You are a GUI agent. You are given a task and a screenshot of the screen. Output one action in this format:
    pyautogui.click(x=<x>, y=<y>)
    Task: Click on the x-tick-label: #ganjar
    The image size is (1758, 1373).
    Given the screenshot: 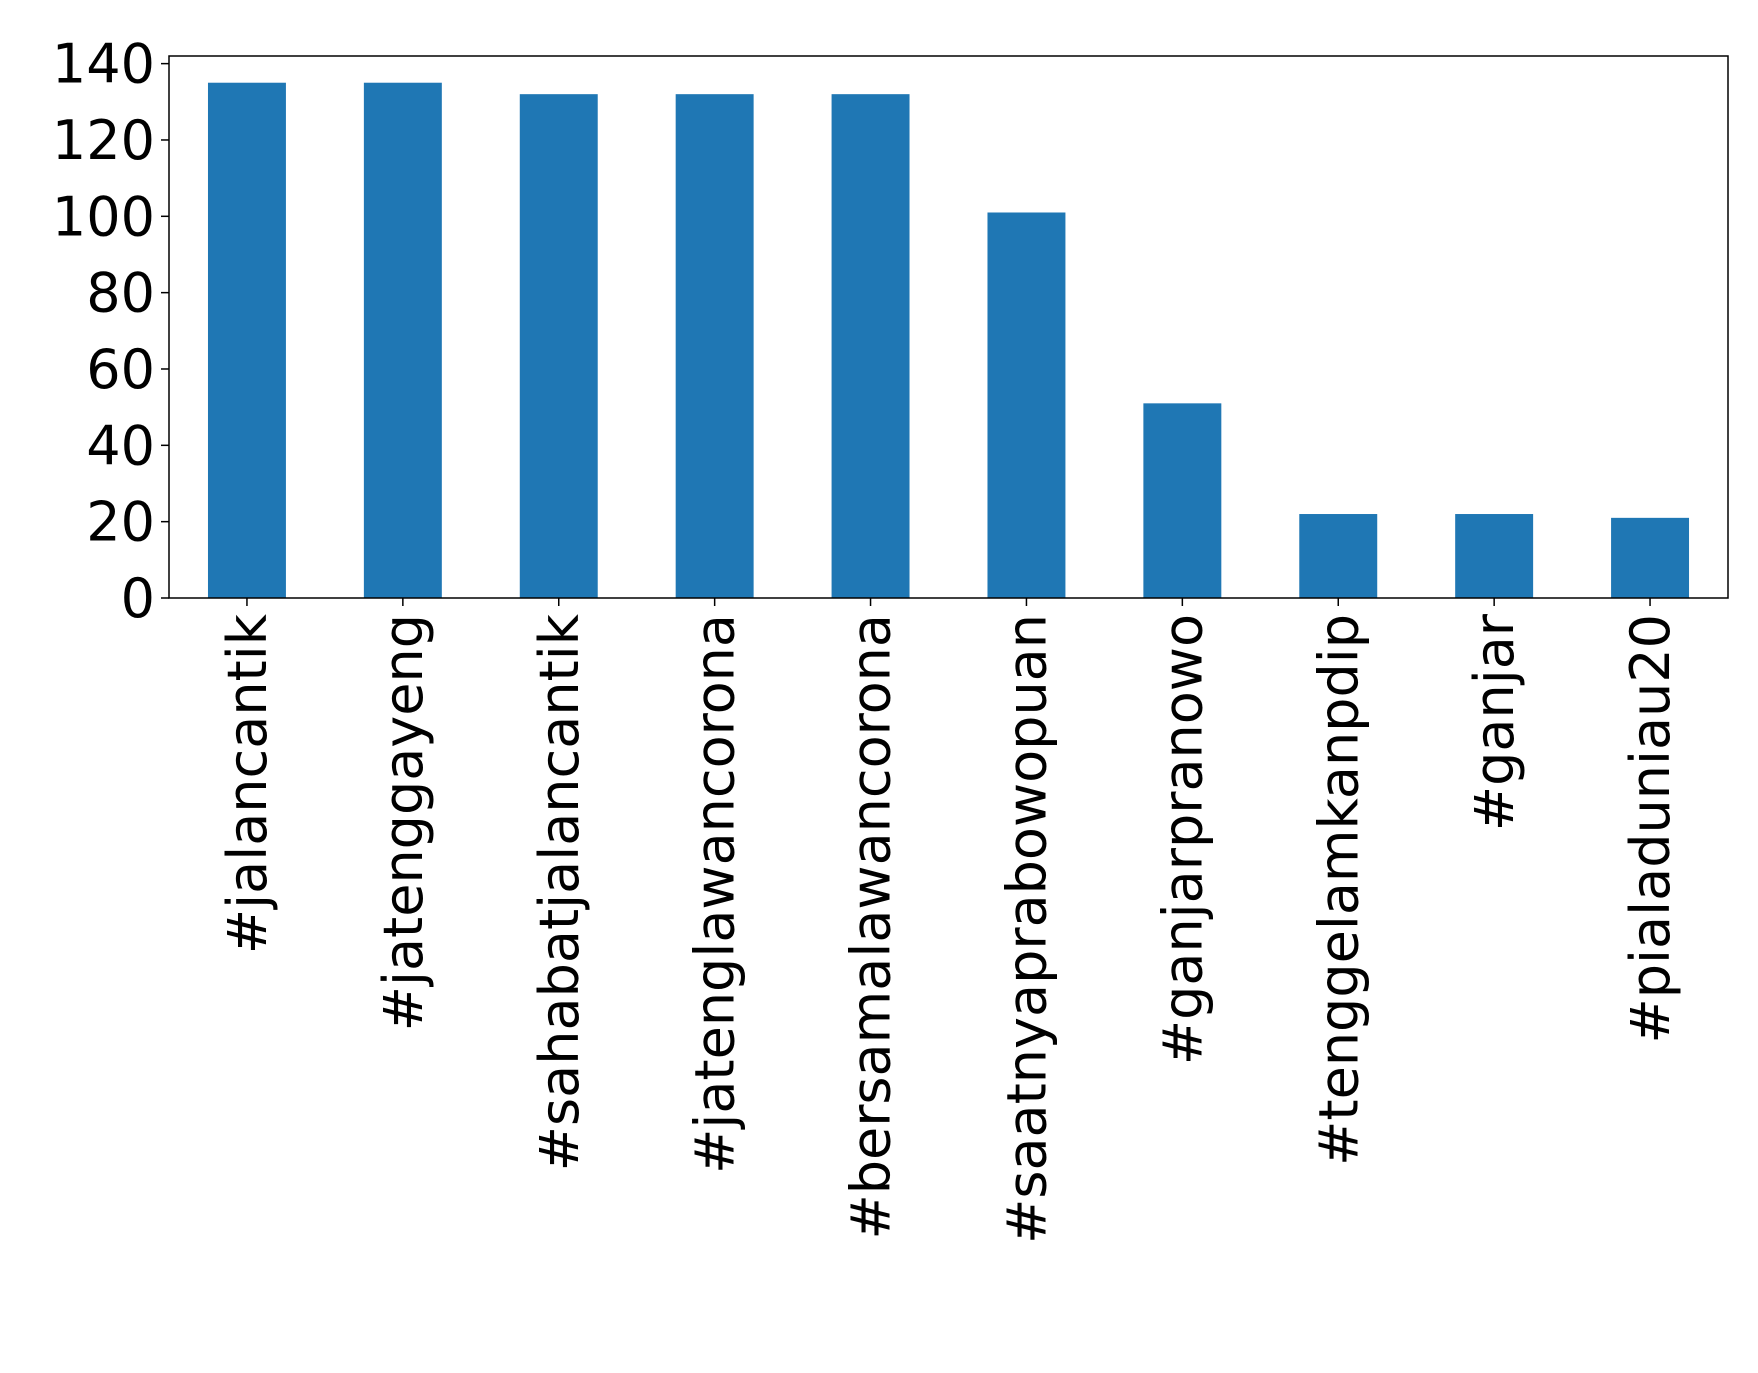 What is the action you would take?
    pyautogui.click(x=1494, y=722)
    